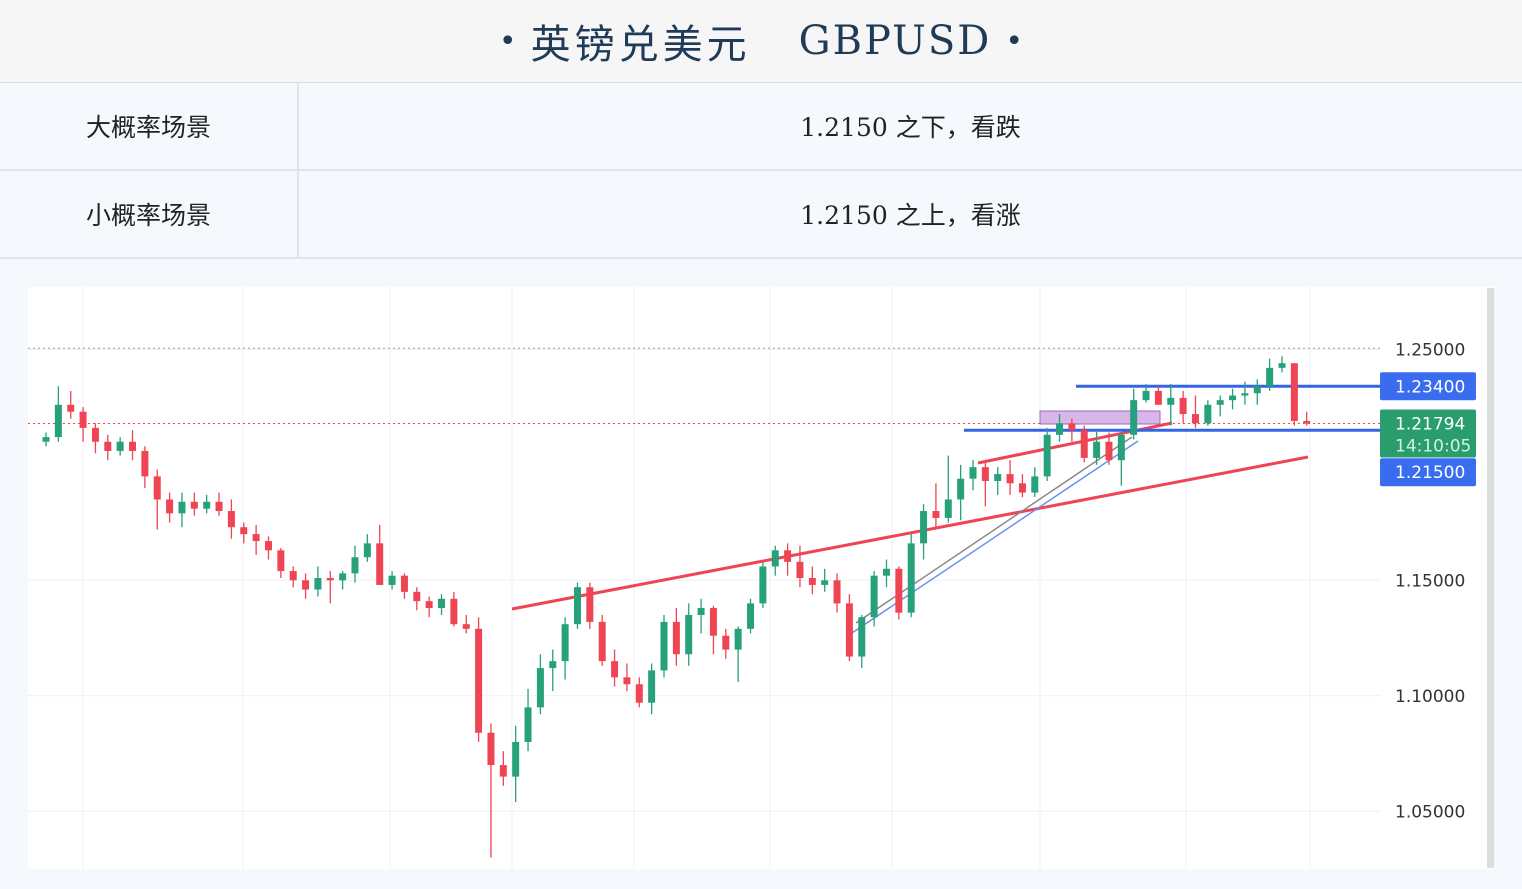 This screenshot has width=1522, height=889. I want to click on price-levels, so click(1172, 408).